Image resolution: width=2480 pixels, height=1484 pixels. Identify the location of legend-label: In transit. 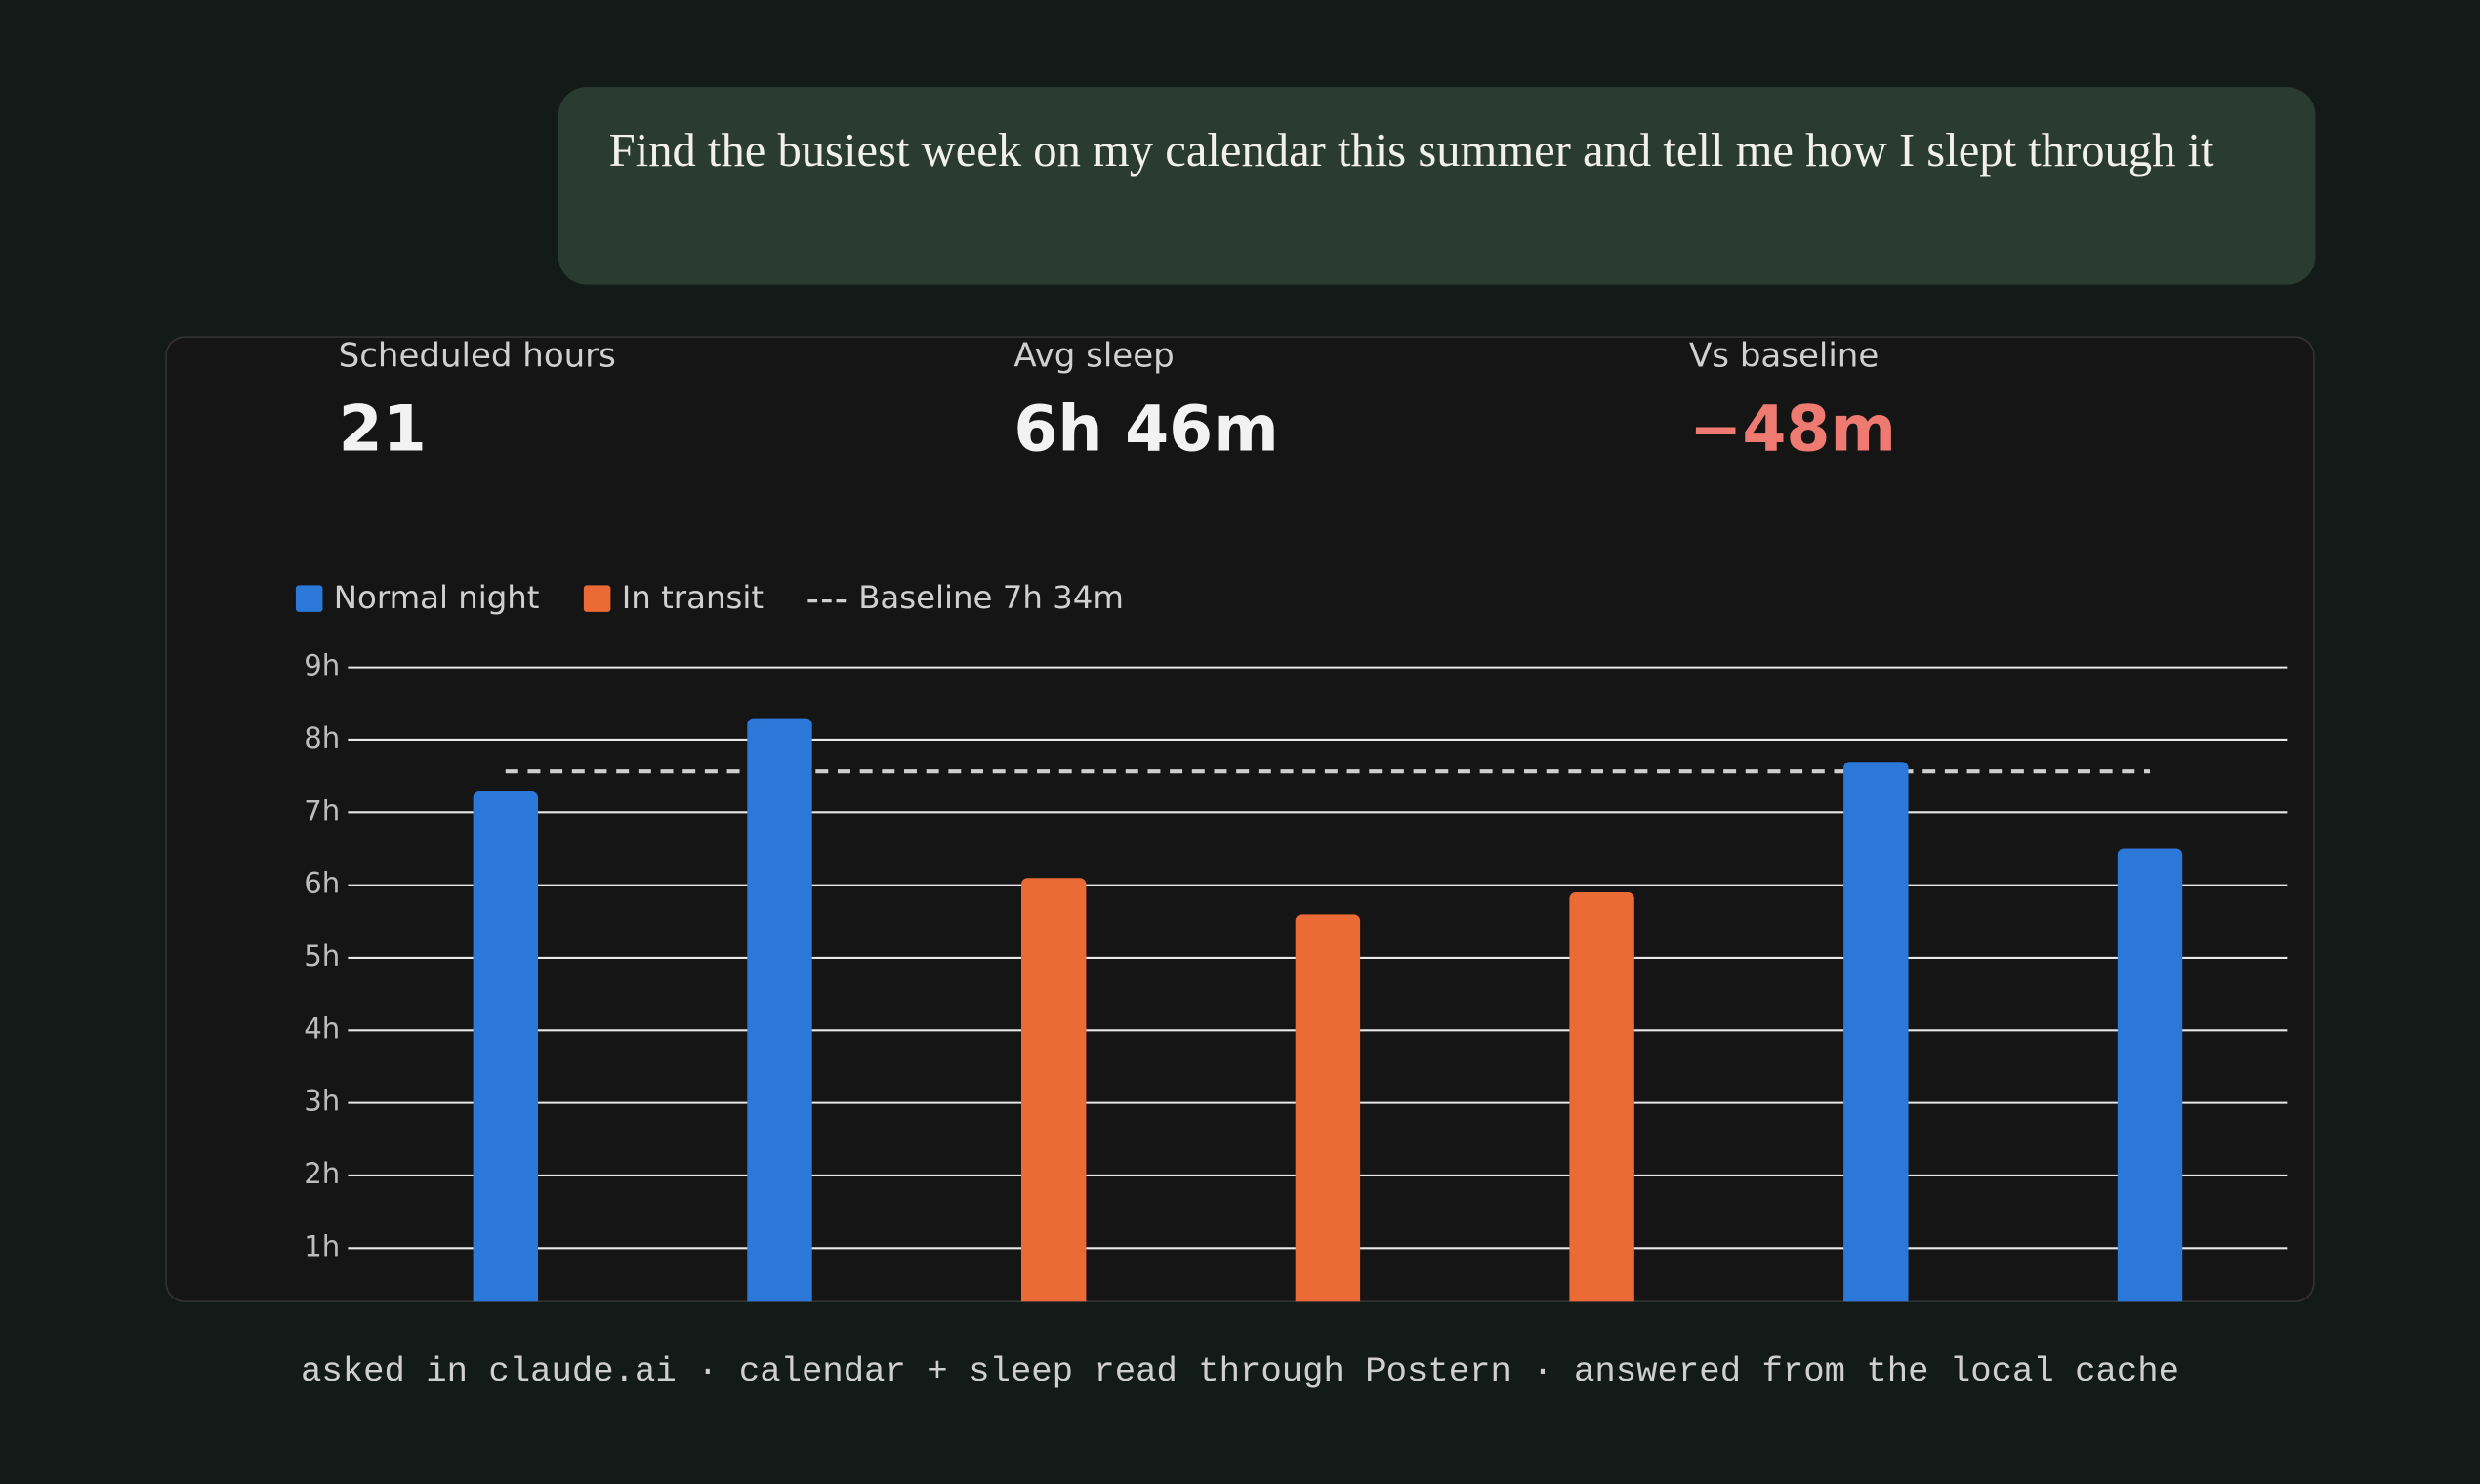
(693, 598).